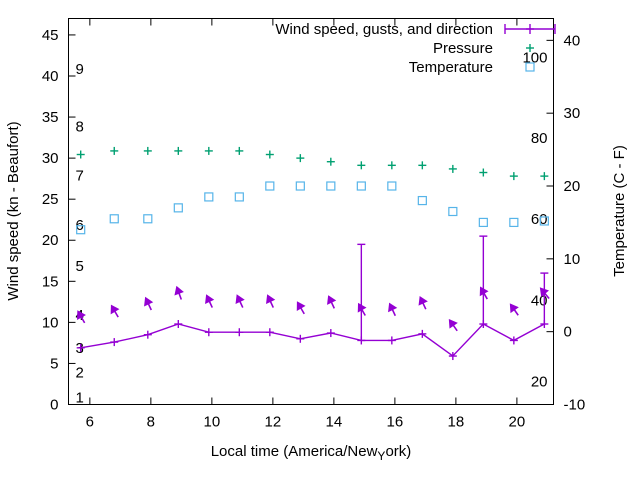 This screenshot has width=640, height=480. I want to click on legend-label: Pressure, so click(463, 48).